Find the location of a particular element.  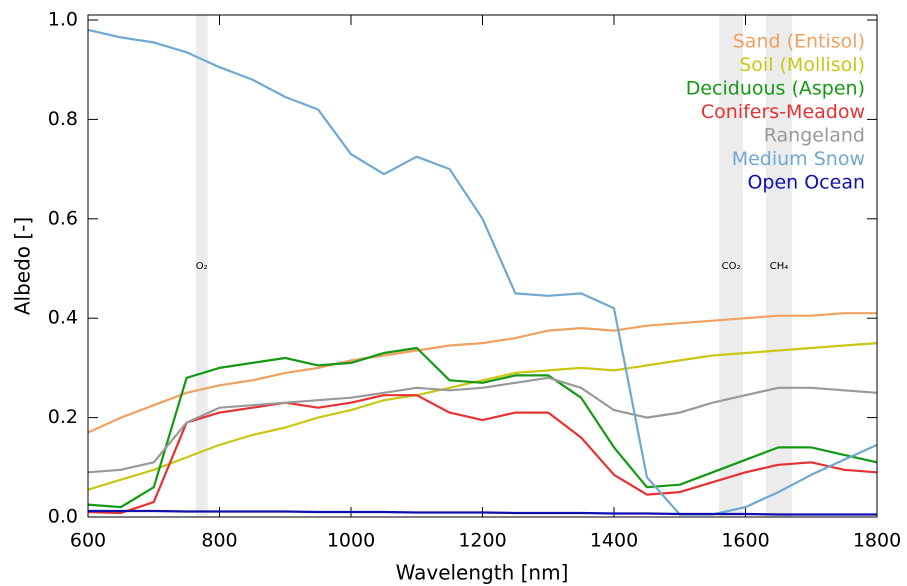

x-tick-label: 800 is located at coordinates (219, 541).